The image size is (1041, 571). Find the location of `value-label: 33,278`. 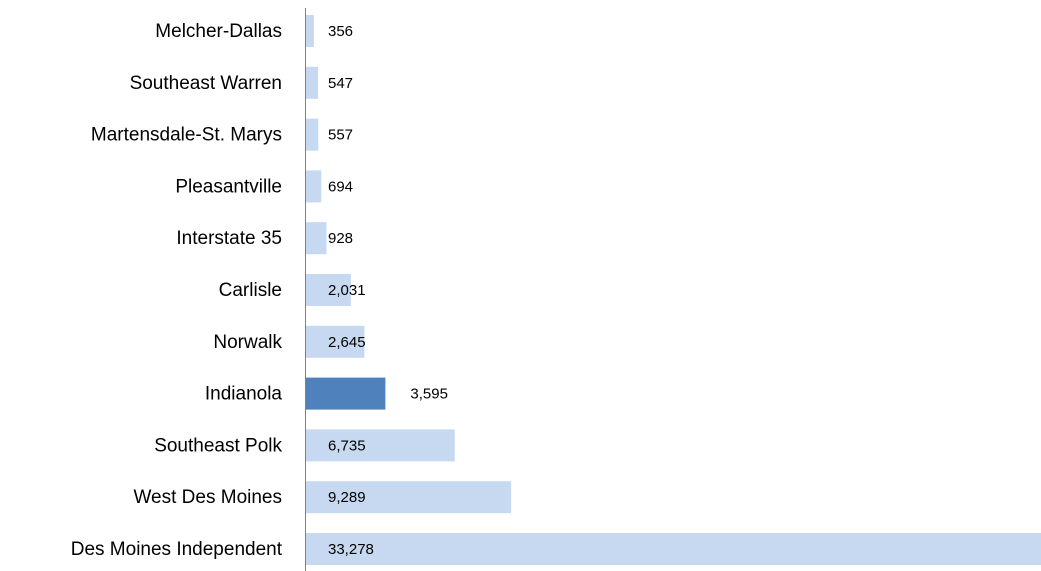

value-label: 33,278 is located at coordinates (351, 549).